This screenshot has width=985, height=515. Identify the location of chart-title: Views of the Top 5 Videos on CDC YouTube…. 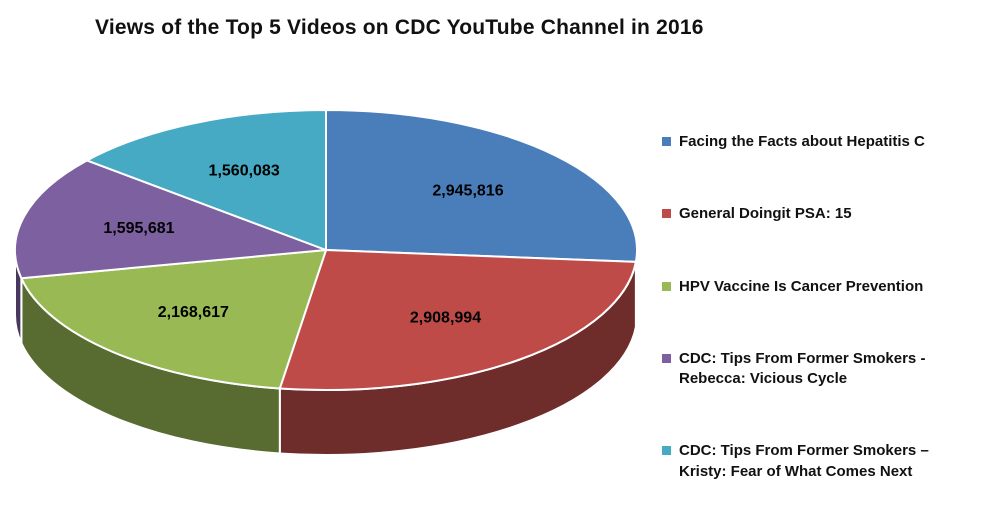
(399, 27).